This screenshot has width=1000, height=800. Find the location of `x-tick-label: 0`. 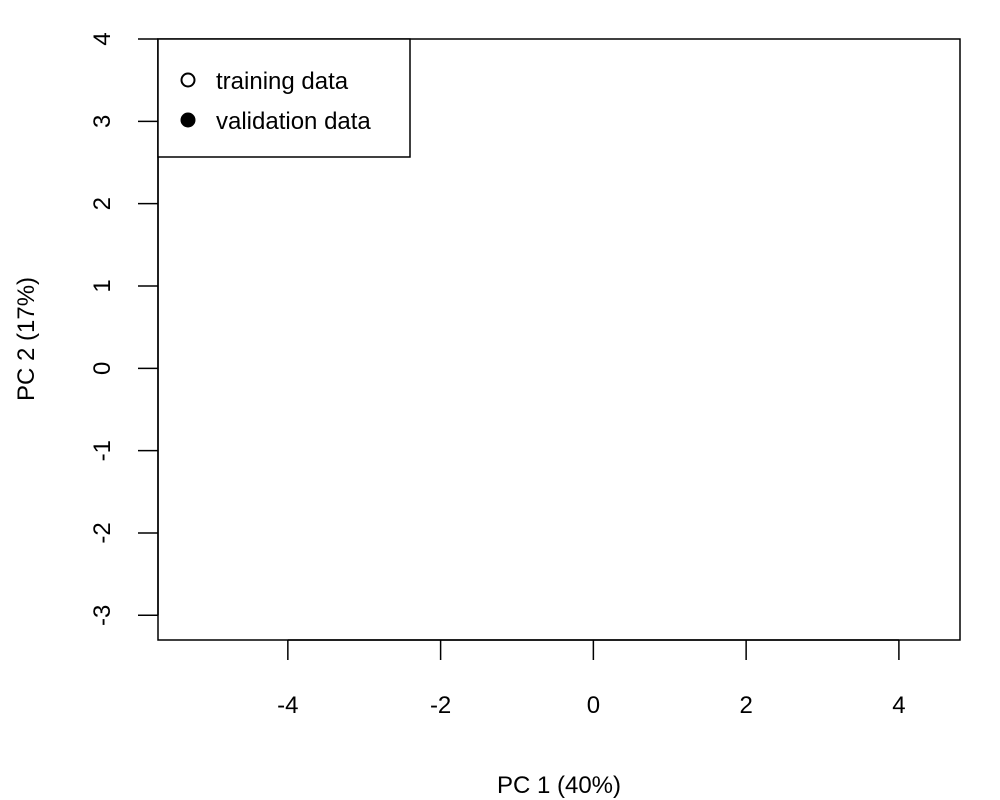

x-tick-label: 0 is located at coordinates (593, 705).